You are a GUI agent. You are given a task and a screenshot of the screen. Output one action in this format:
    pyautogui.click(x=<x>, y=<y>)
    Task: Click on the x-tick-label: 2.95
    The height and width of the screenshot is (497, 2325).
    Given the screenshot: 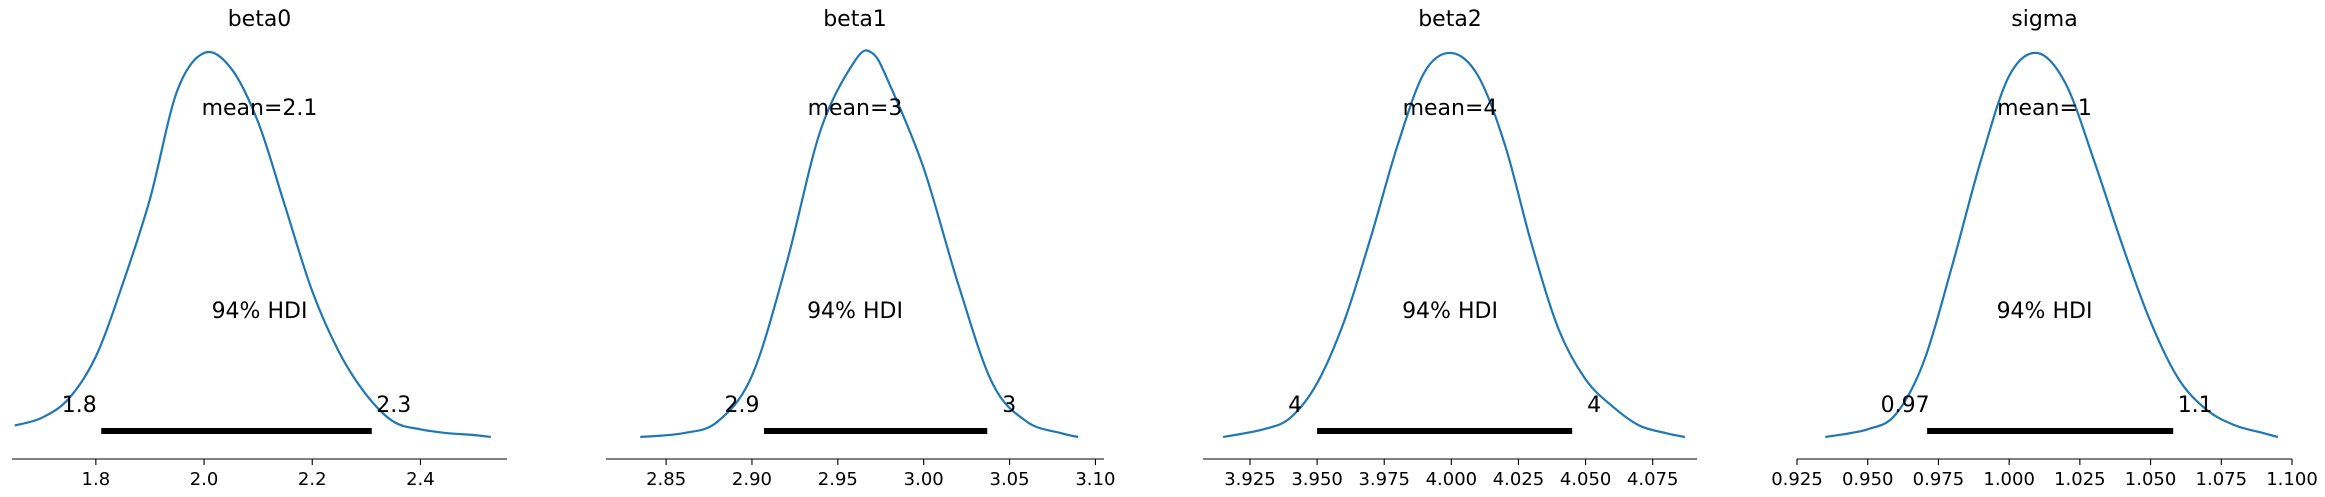 What is the action you would take?
    pyautogui.click(x=838, y=479)
    